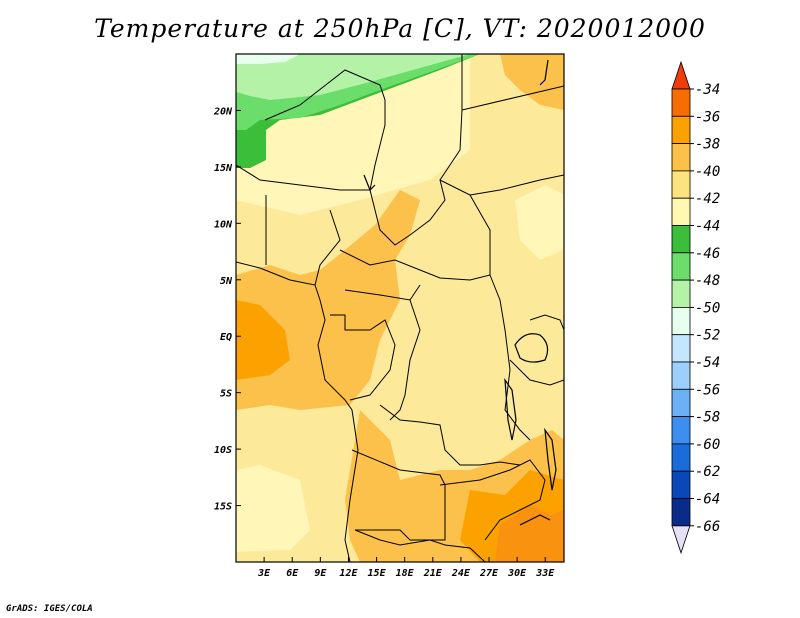 The image size is (800, 618). Describe the element at coordinates (226, 394) in the screenshot. I see `y-tick-label: 5S` at that location.